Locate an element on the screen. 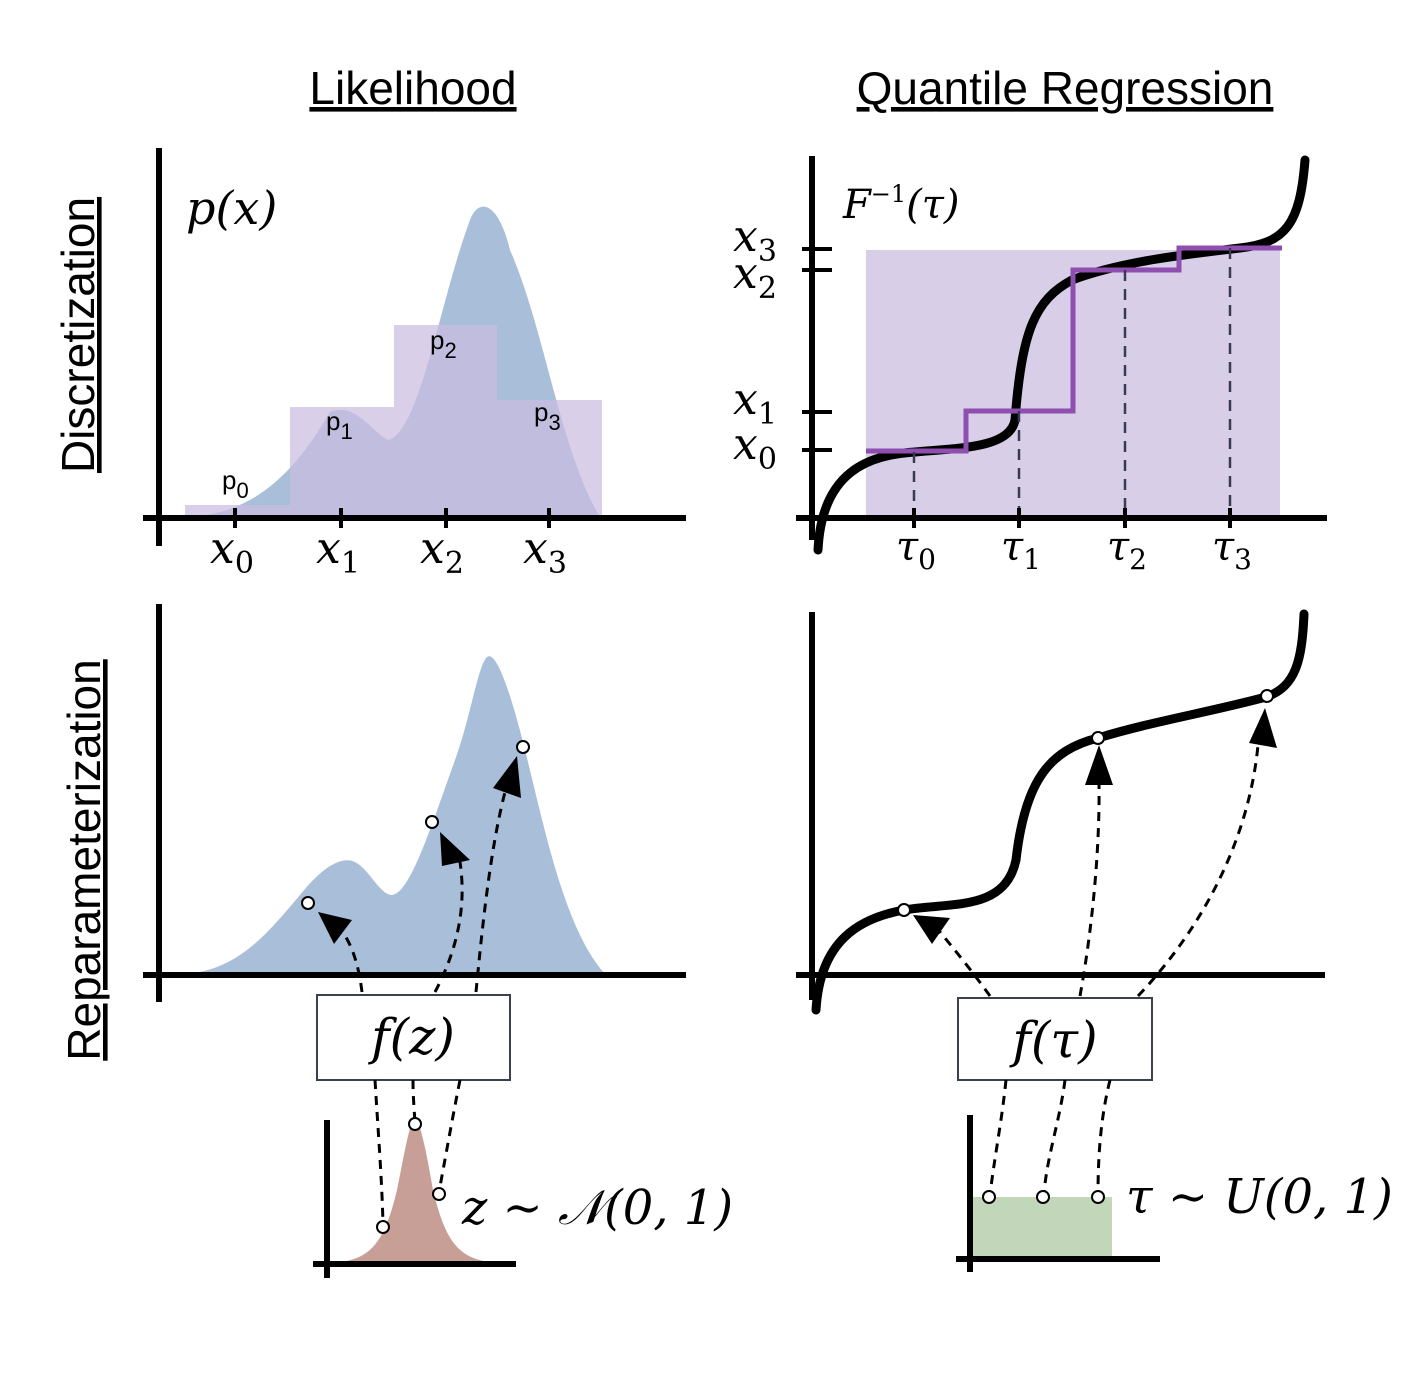  bin-label-p2: p2 is located at coordinates (443, 344).